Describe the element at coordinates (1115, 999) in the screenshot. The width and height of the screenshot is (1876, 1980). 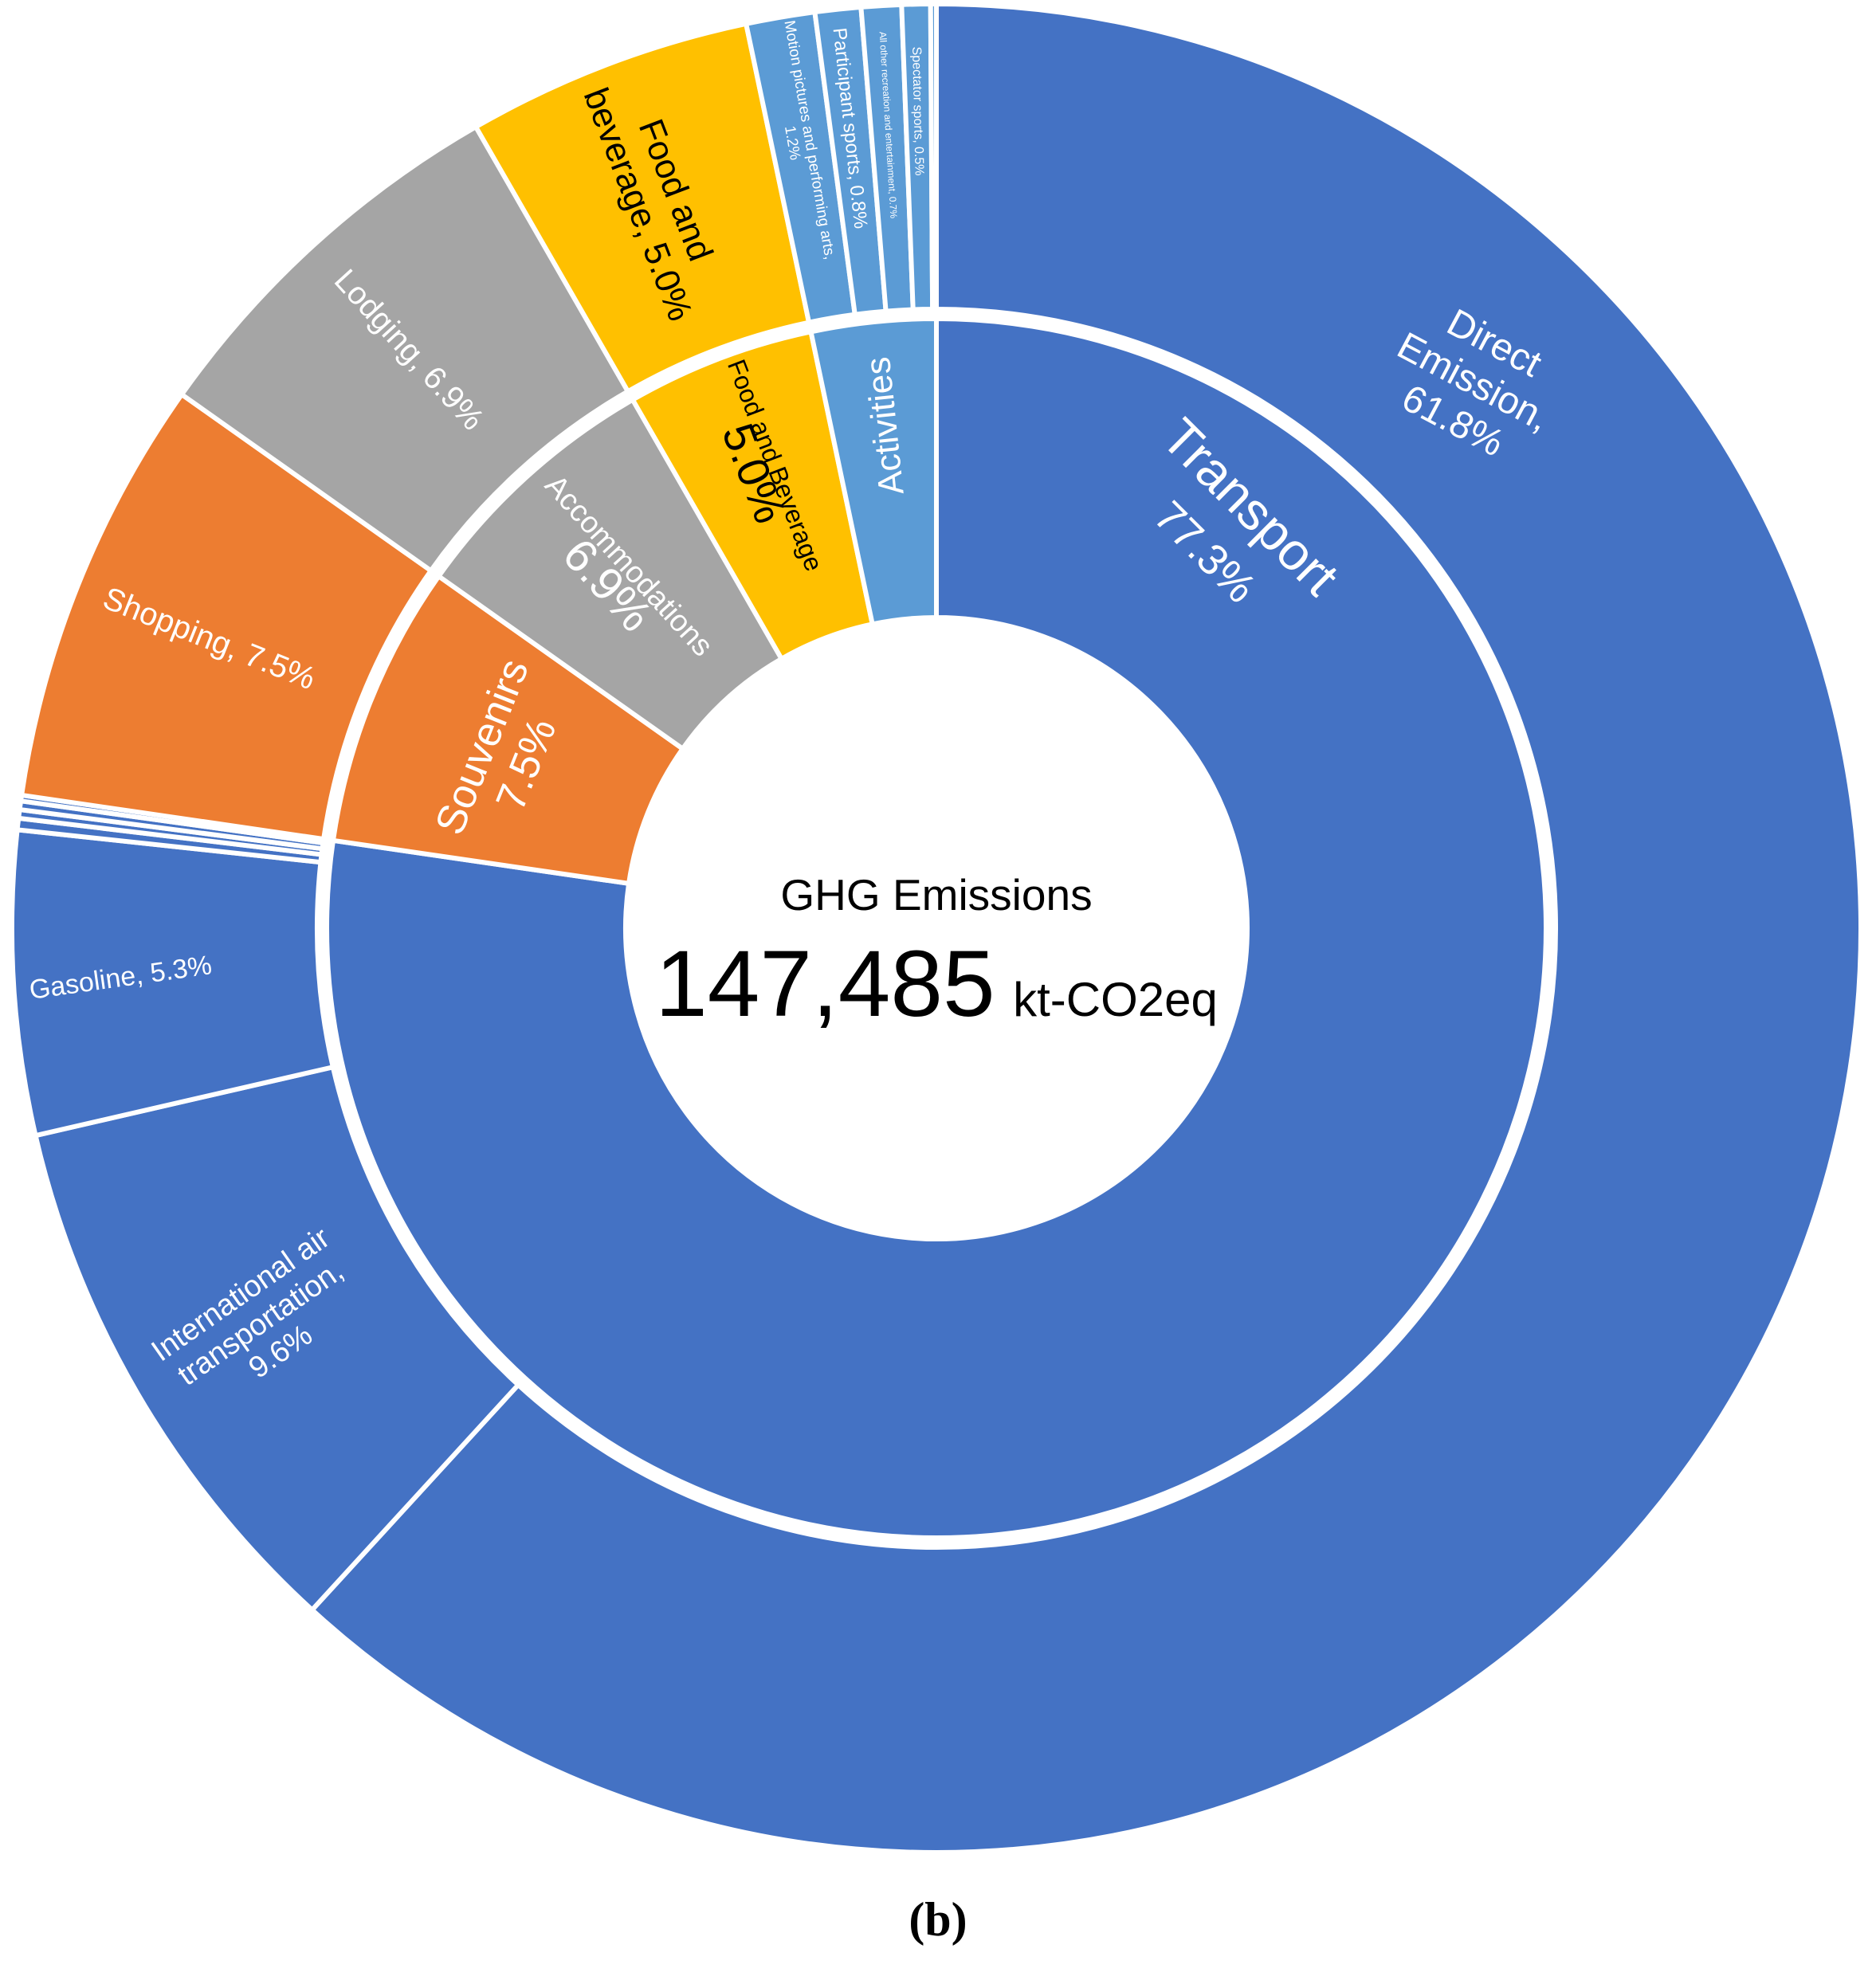
I see `center-total-unit: kt-CO2eq` at that location.